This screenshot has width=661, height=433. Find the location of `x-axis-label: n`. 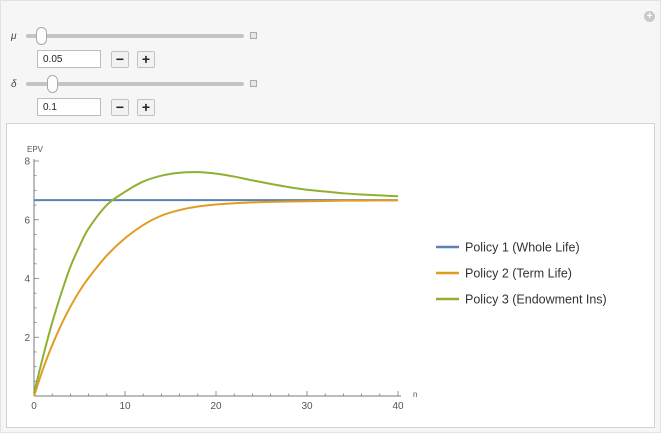

x-axis-label: n is located at coordinates (415, 394).